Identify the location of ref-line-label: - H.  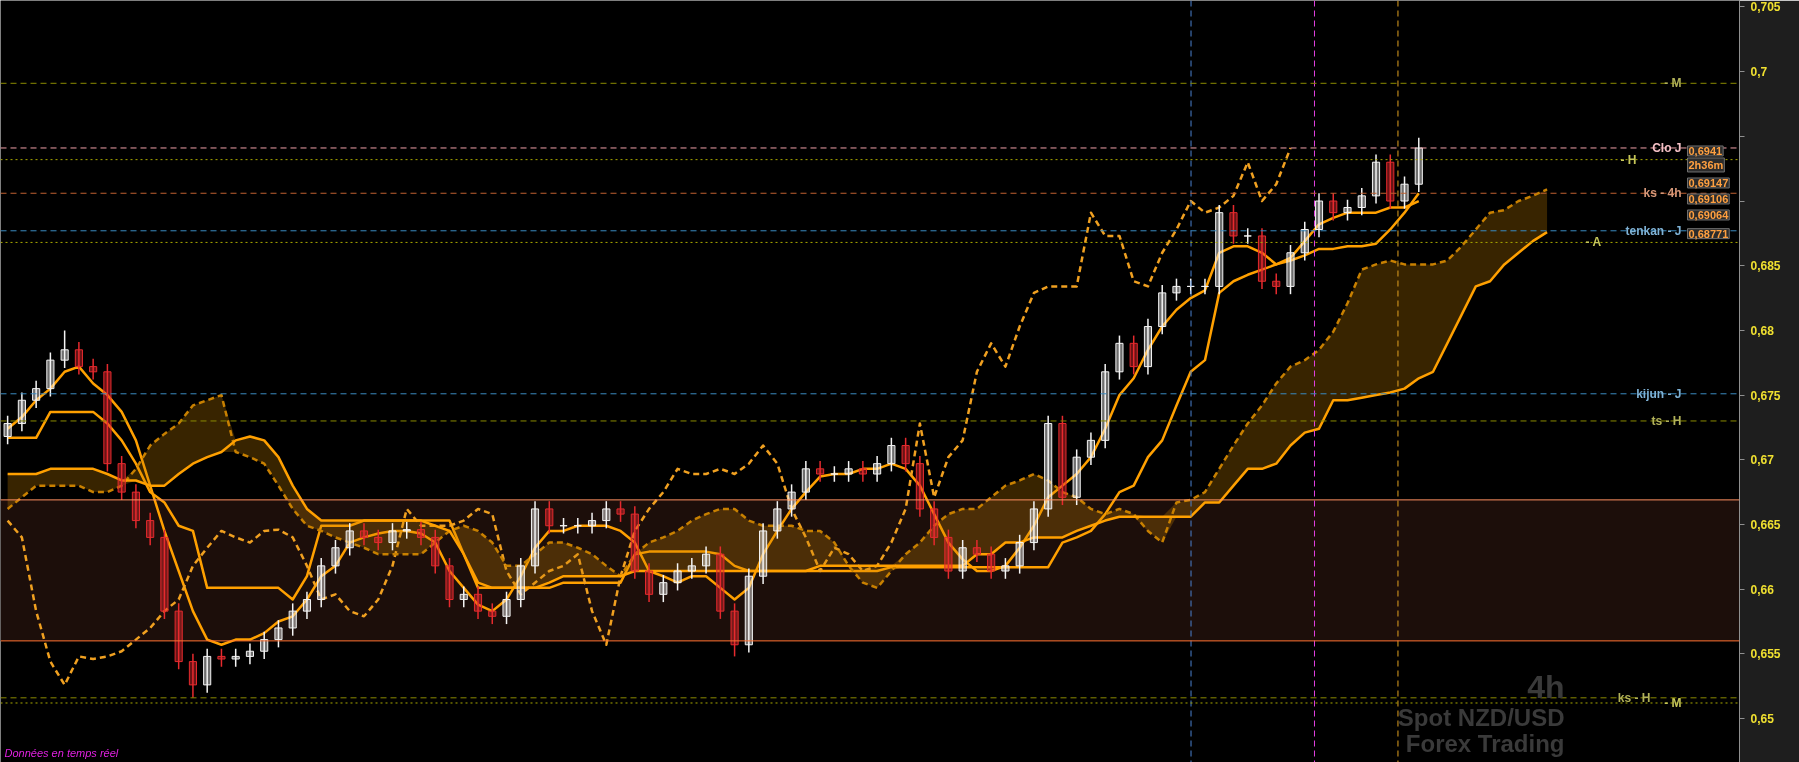
(1628, 159).